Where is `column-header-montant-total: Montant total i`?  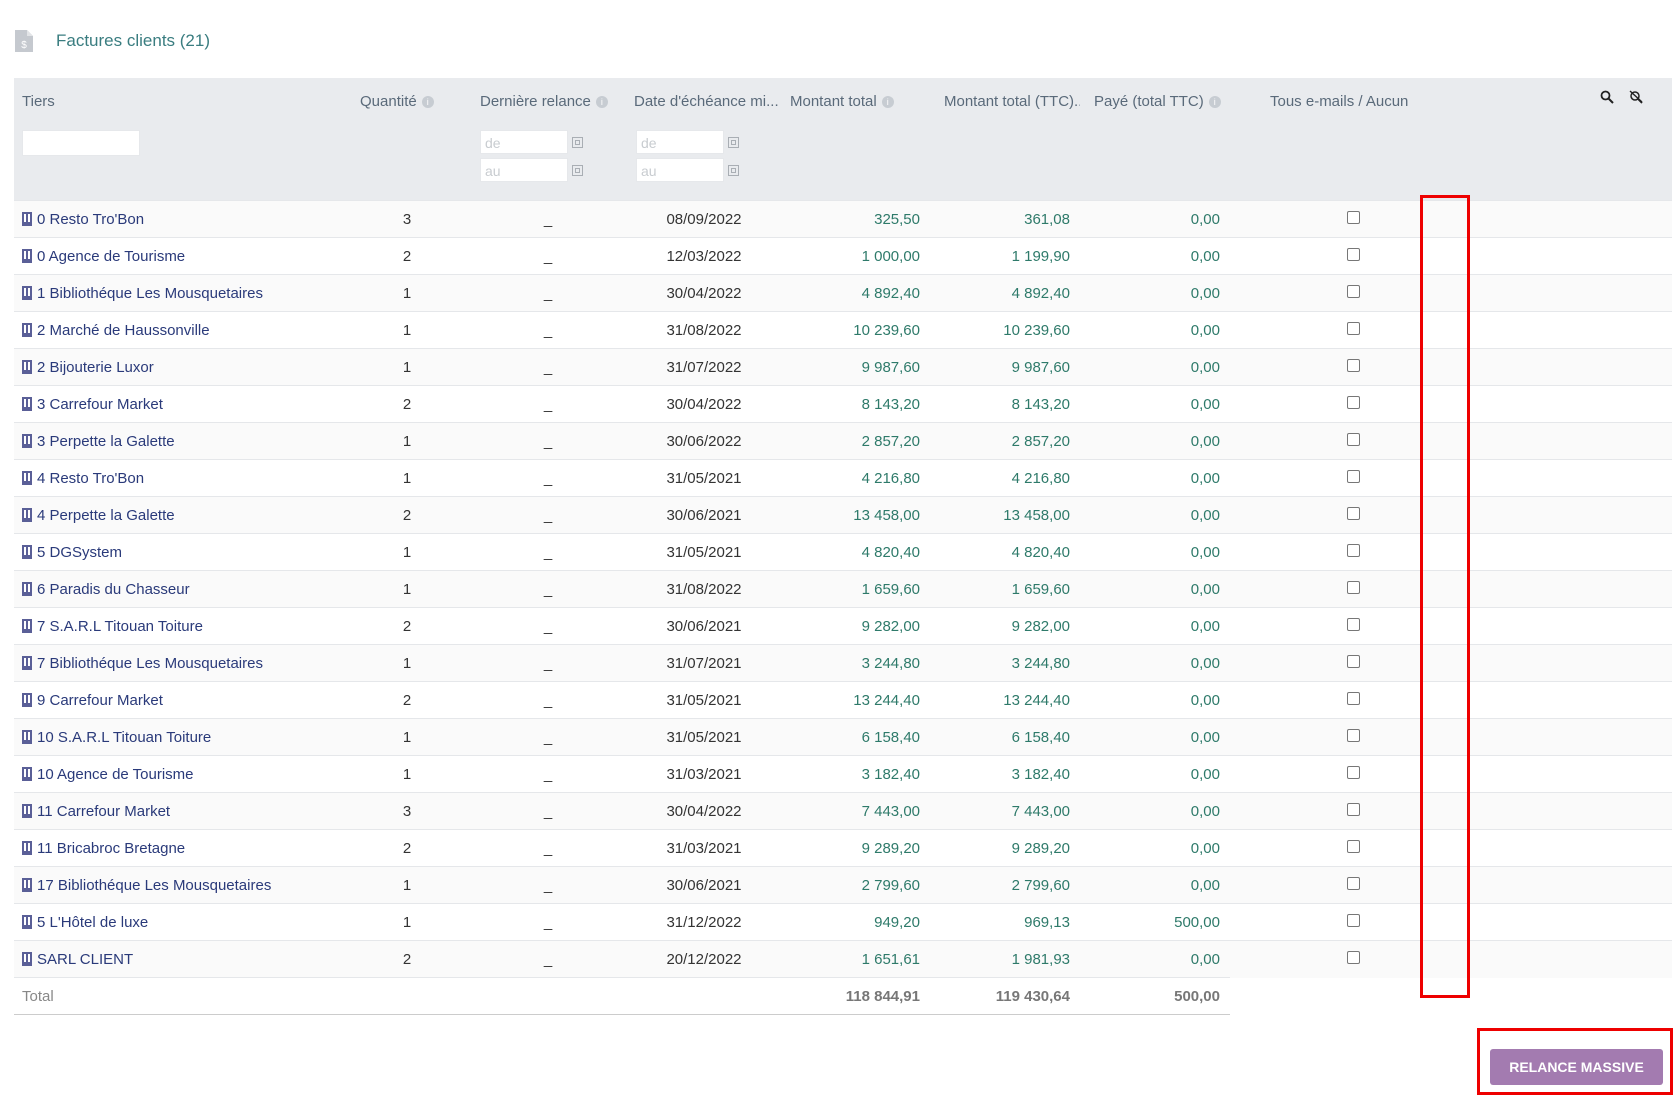
column-header-montant-total: Montant total i is located at coordinates (856, 101).